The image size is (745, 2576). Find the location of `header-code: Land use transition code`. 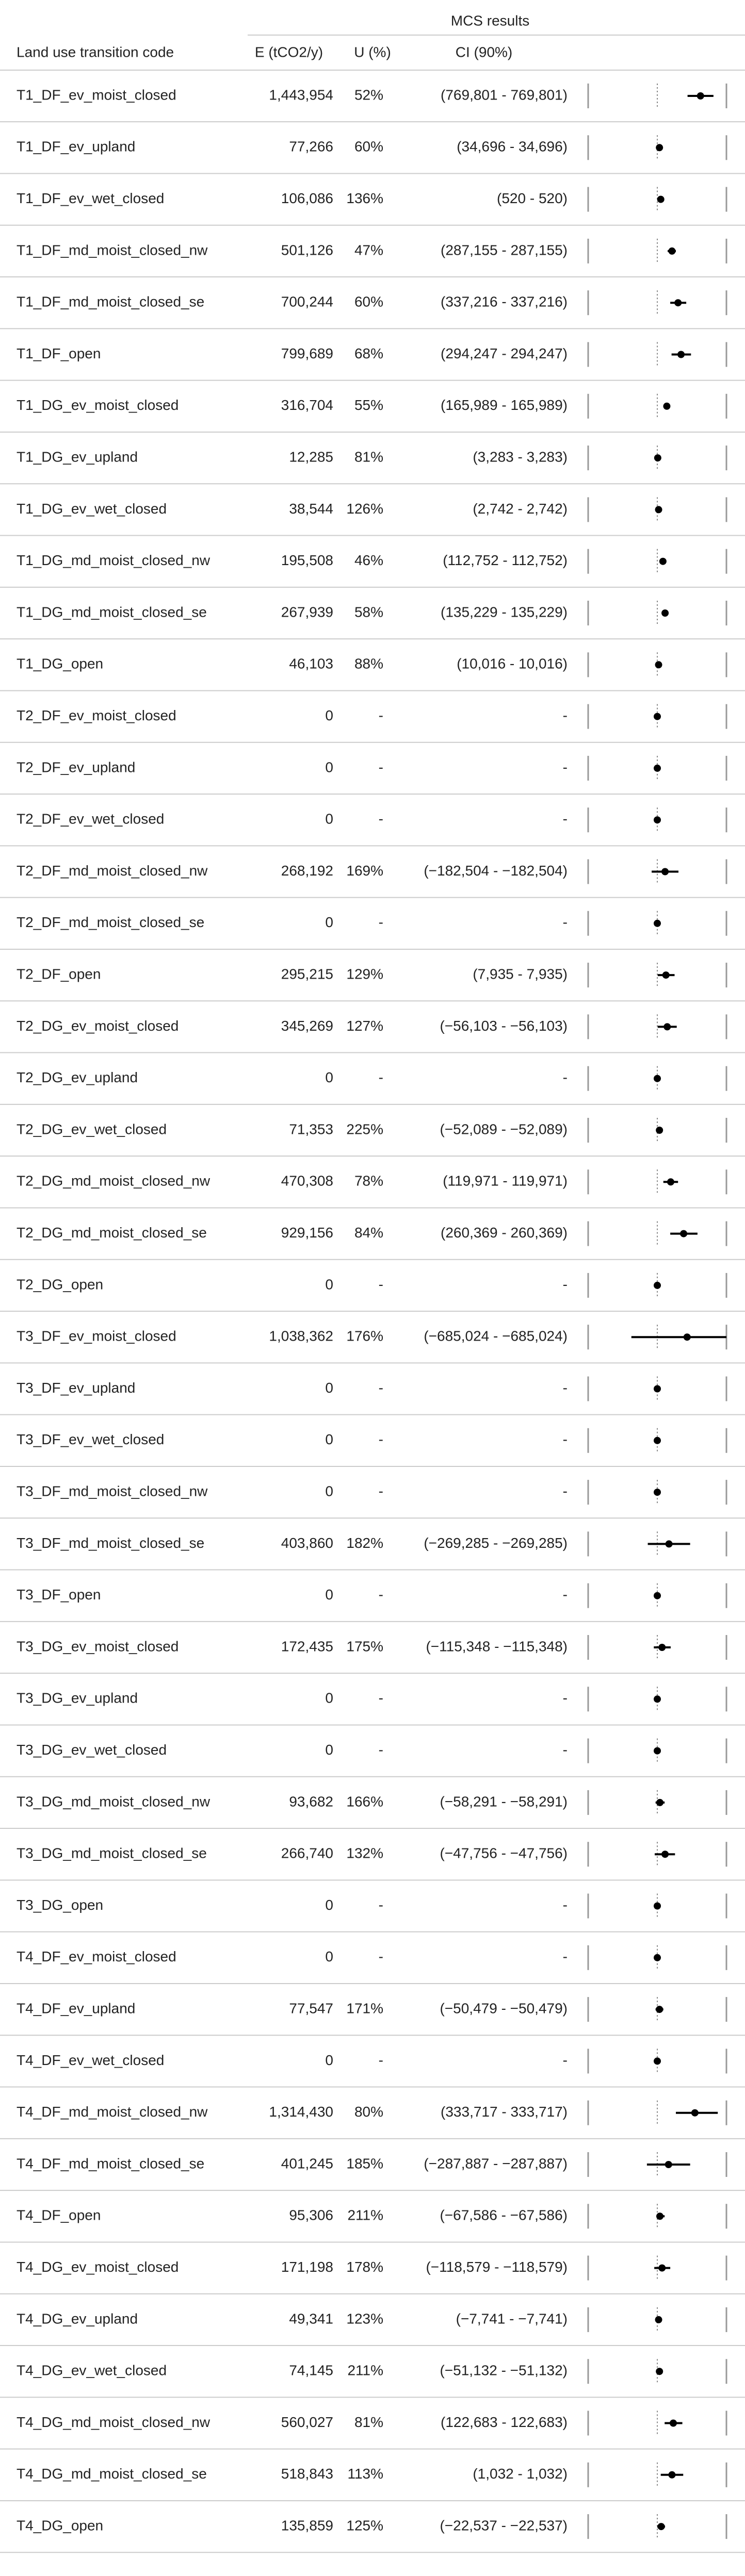

header-code: Land use transition code is located at coordinates (95, 52).